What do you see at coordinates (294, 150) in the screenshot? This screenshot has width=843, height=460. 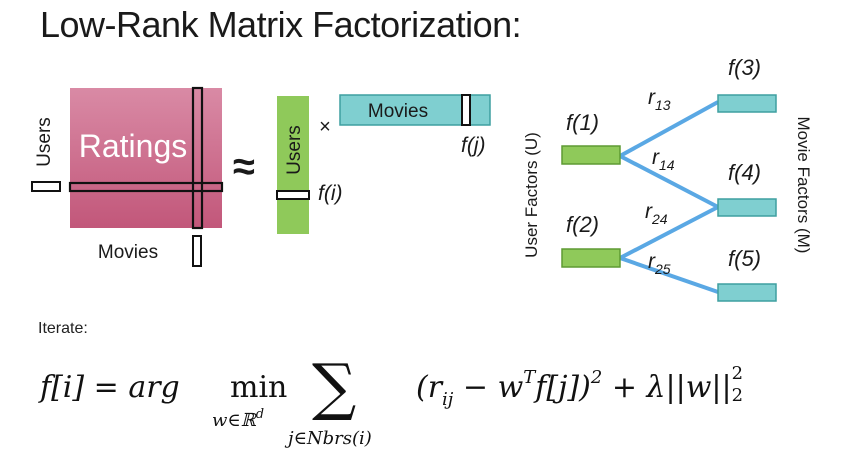 I see `user-vector-label: Users` at bounding box center [294, 150].